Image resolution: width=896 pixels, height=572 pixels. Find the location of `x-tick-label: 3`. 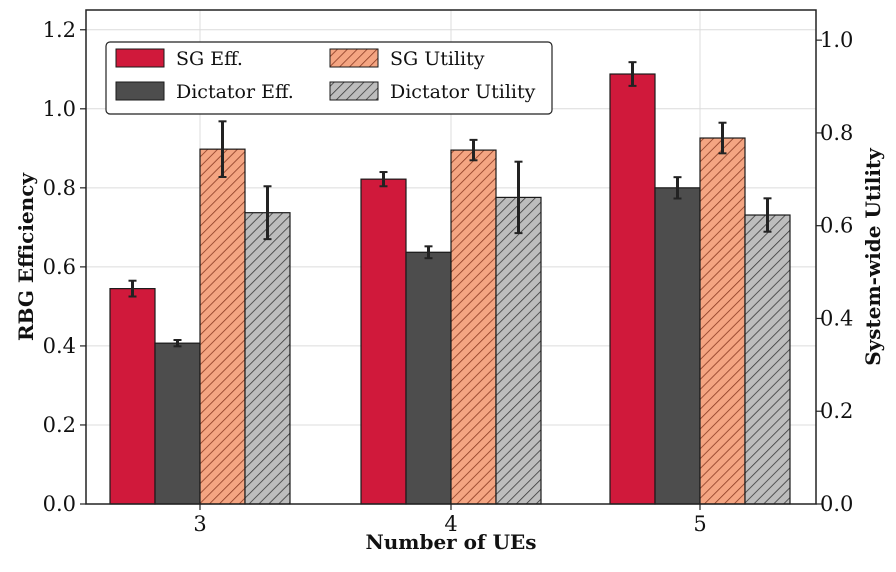

x-tick-label: 3 is located at coordinates (199, 524).